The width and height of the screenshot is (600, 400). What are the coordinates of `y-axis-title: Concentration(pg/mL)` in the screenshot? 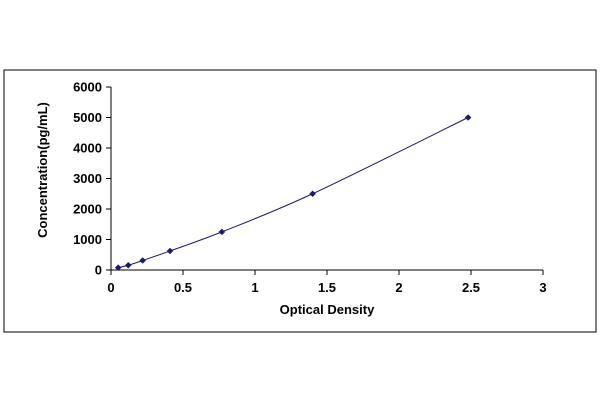 It's located at (42, 170).